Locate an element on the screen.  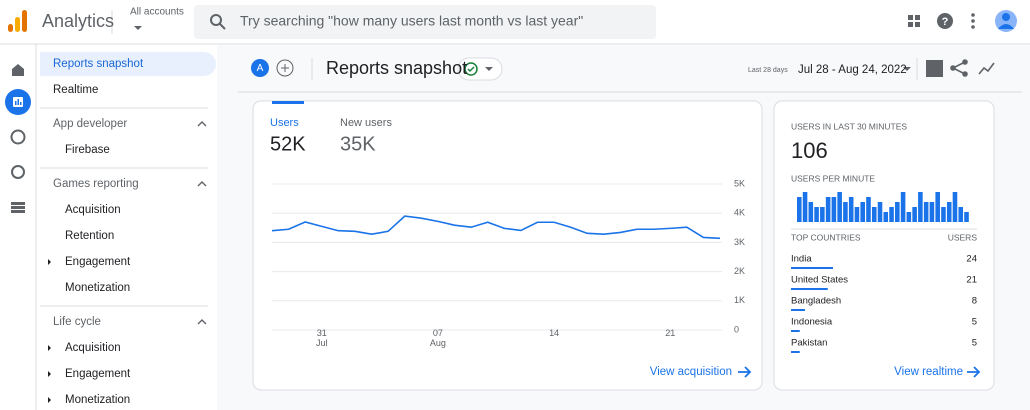
link: View realtime is located at coordinates (928, 372).